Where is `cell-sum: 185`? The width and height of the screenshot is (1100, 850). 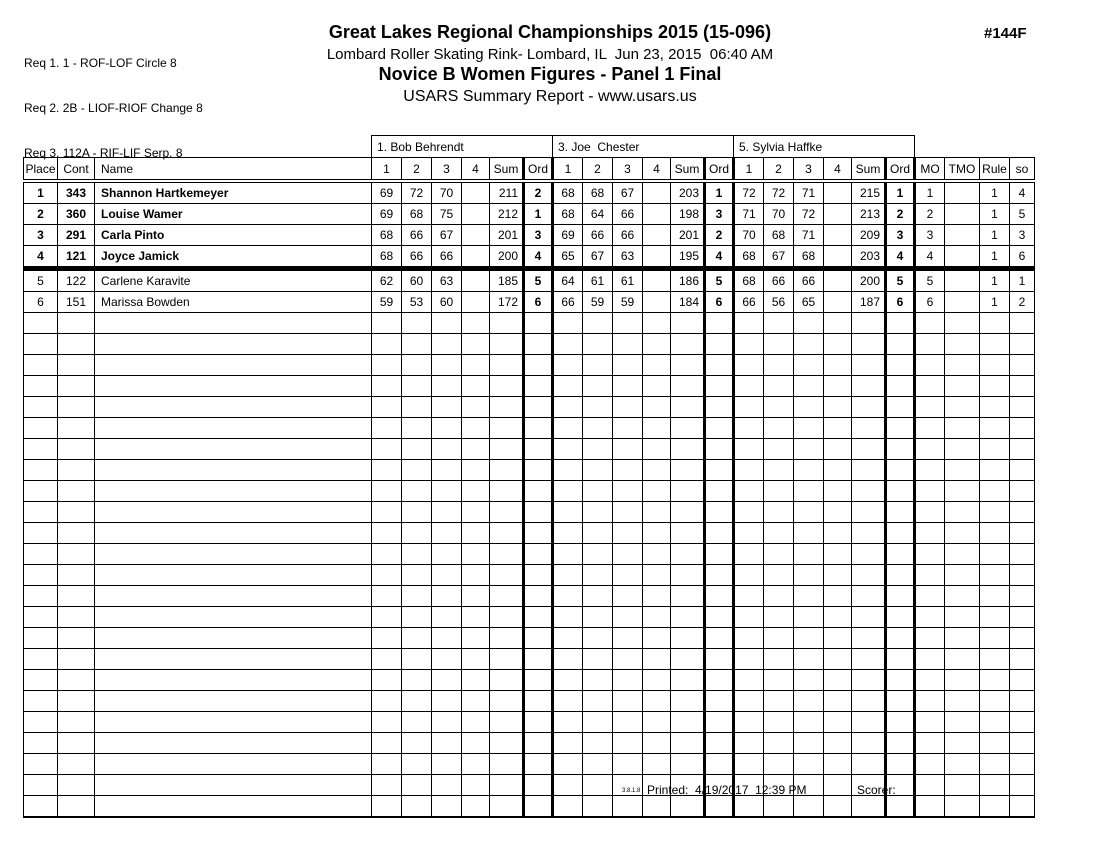
cell-sum: 185 is located at coordinates (506, 279).